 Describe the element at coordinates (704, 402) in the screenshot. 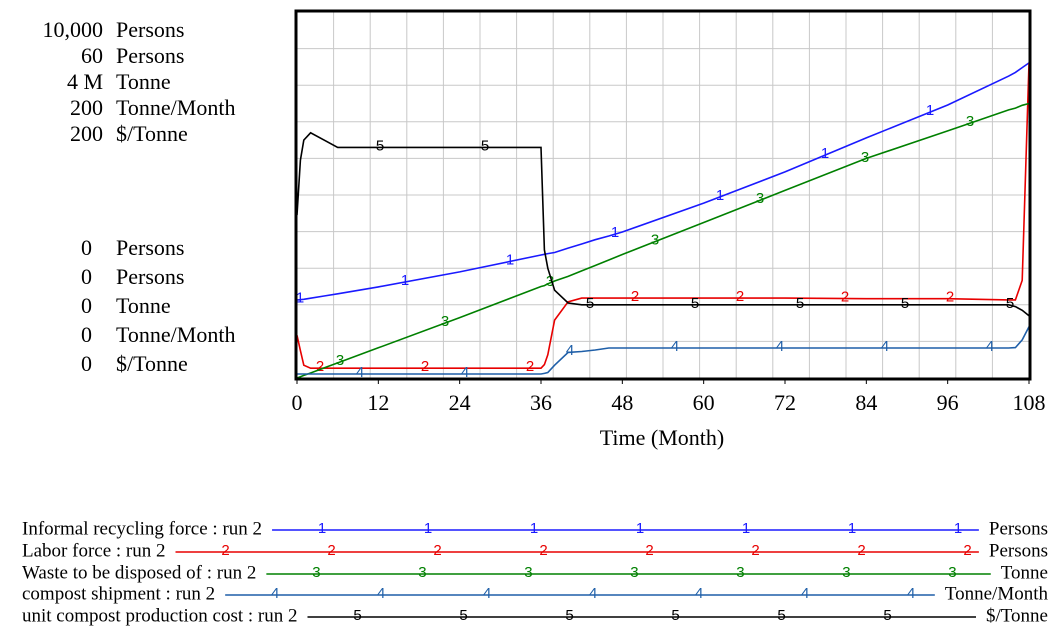

I see `x-tick-label: 60` at that location.